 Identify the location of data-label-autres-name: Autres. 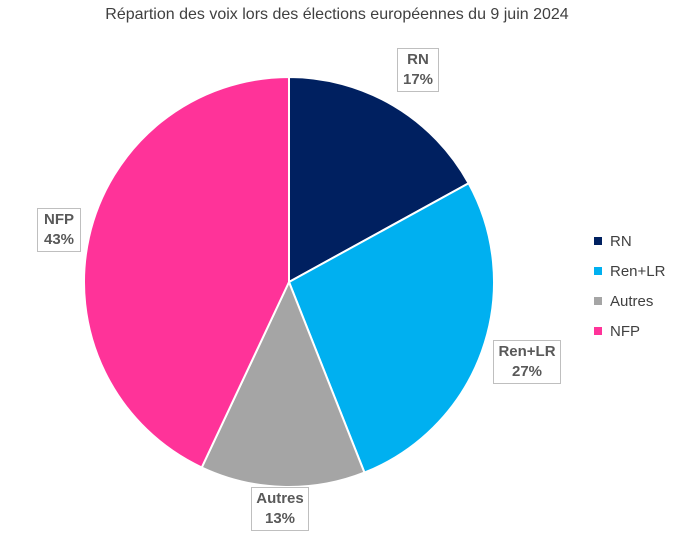
(280, 499).